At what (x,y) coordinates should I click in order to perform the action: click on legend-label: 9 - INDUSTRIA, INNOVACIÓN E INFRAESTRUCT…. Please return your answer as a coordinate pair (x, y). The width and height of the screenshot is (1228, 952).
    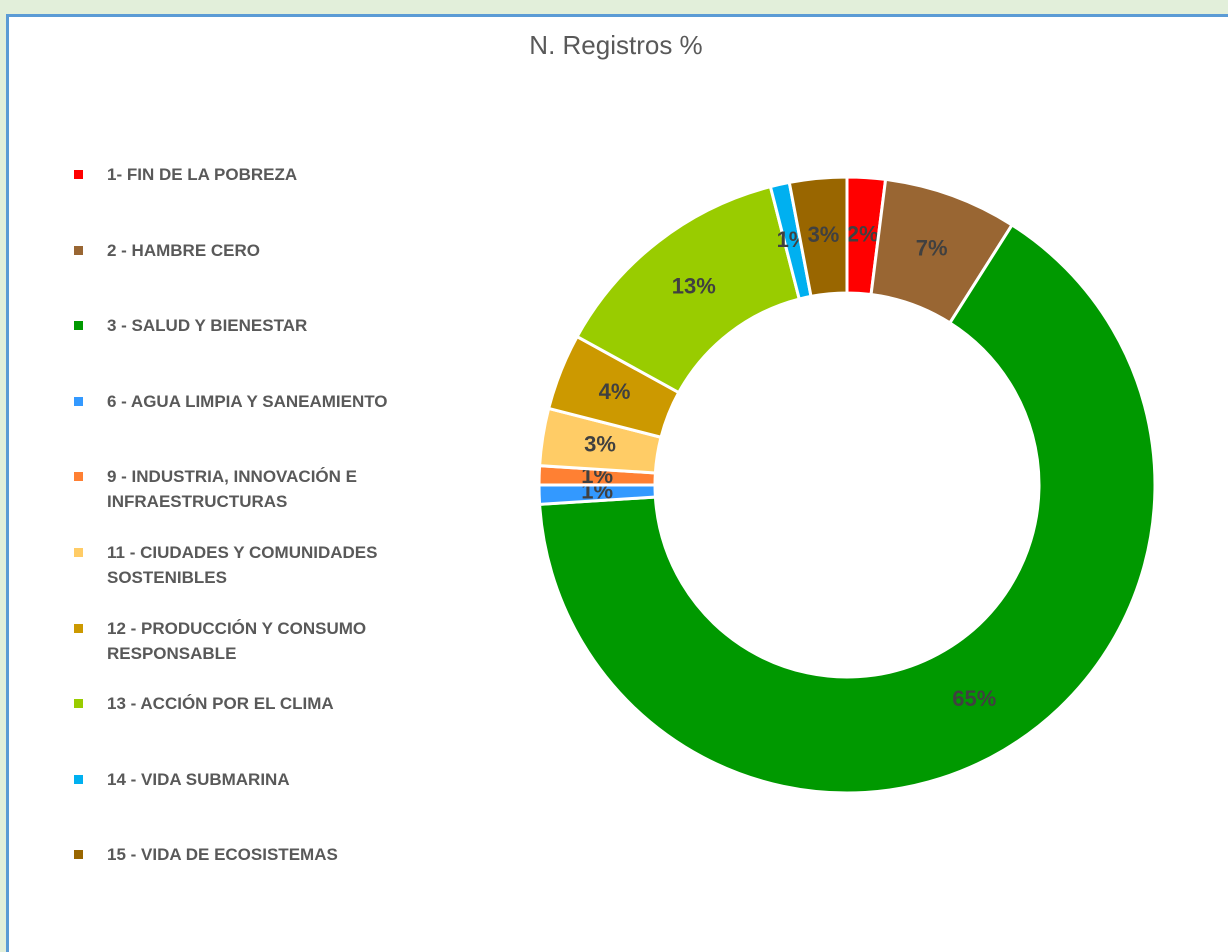
    Looking at the image, I should click on (232, 489).